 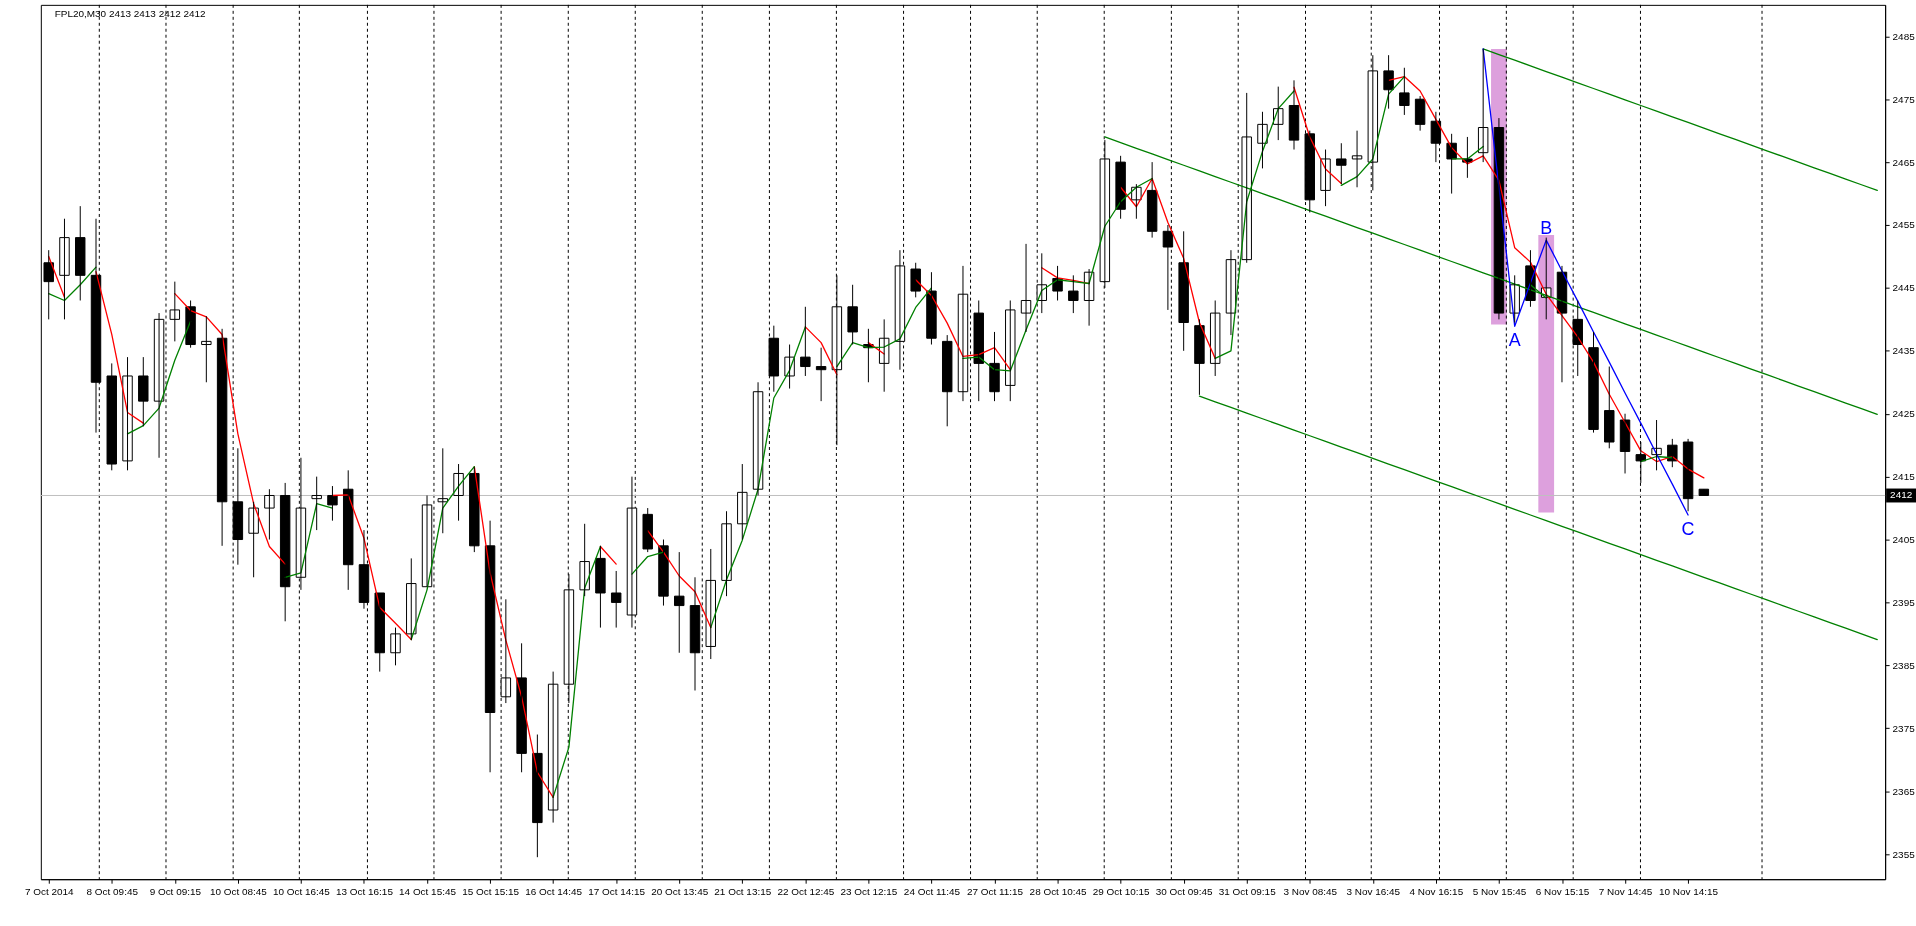 What do you see at coordinates (175, 891) in the screenshot?
I see `x-tick-label: 9 Oct 09:15` at bounding box center [175, 891].